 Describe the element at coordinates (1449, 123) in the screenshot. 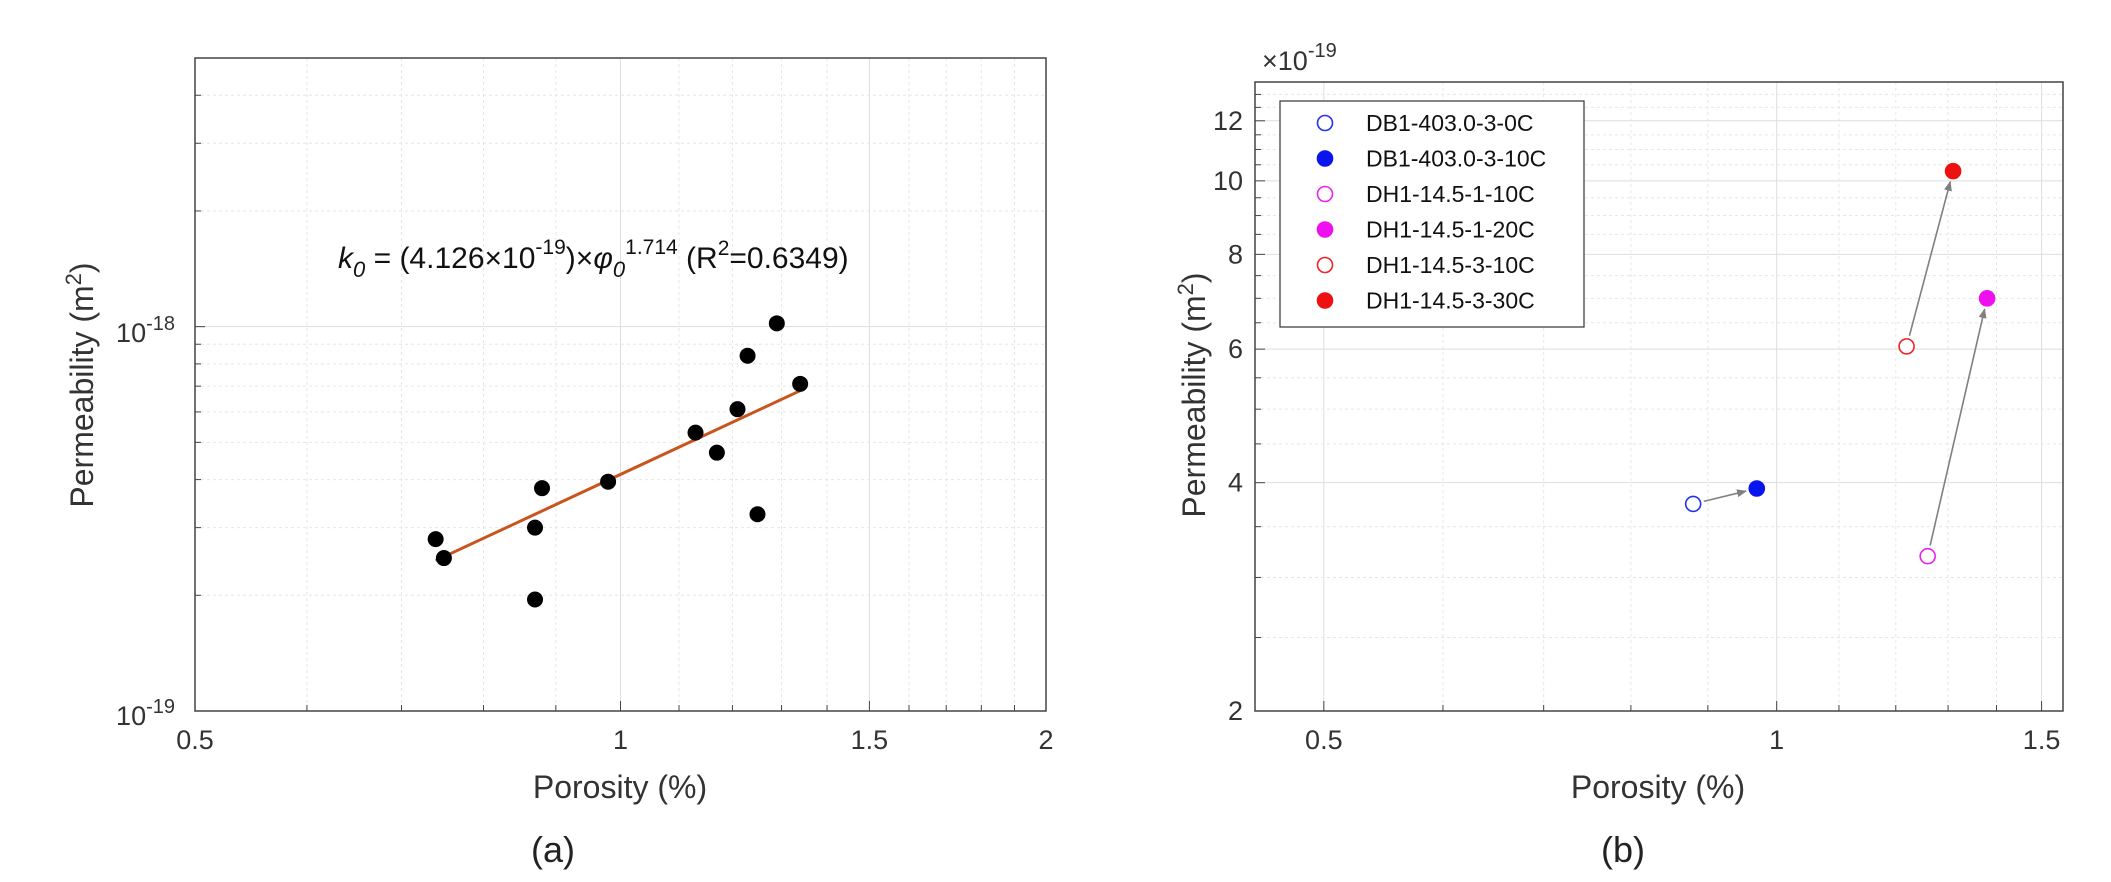

I see `legend-entry-label: DB1-403.0-3-0C` at that location.